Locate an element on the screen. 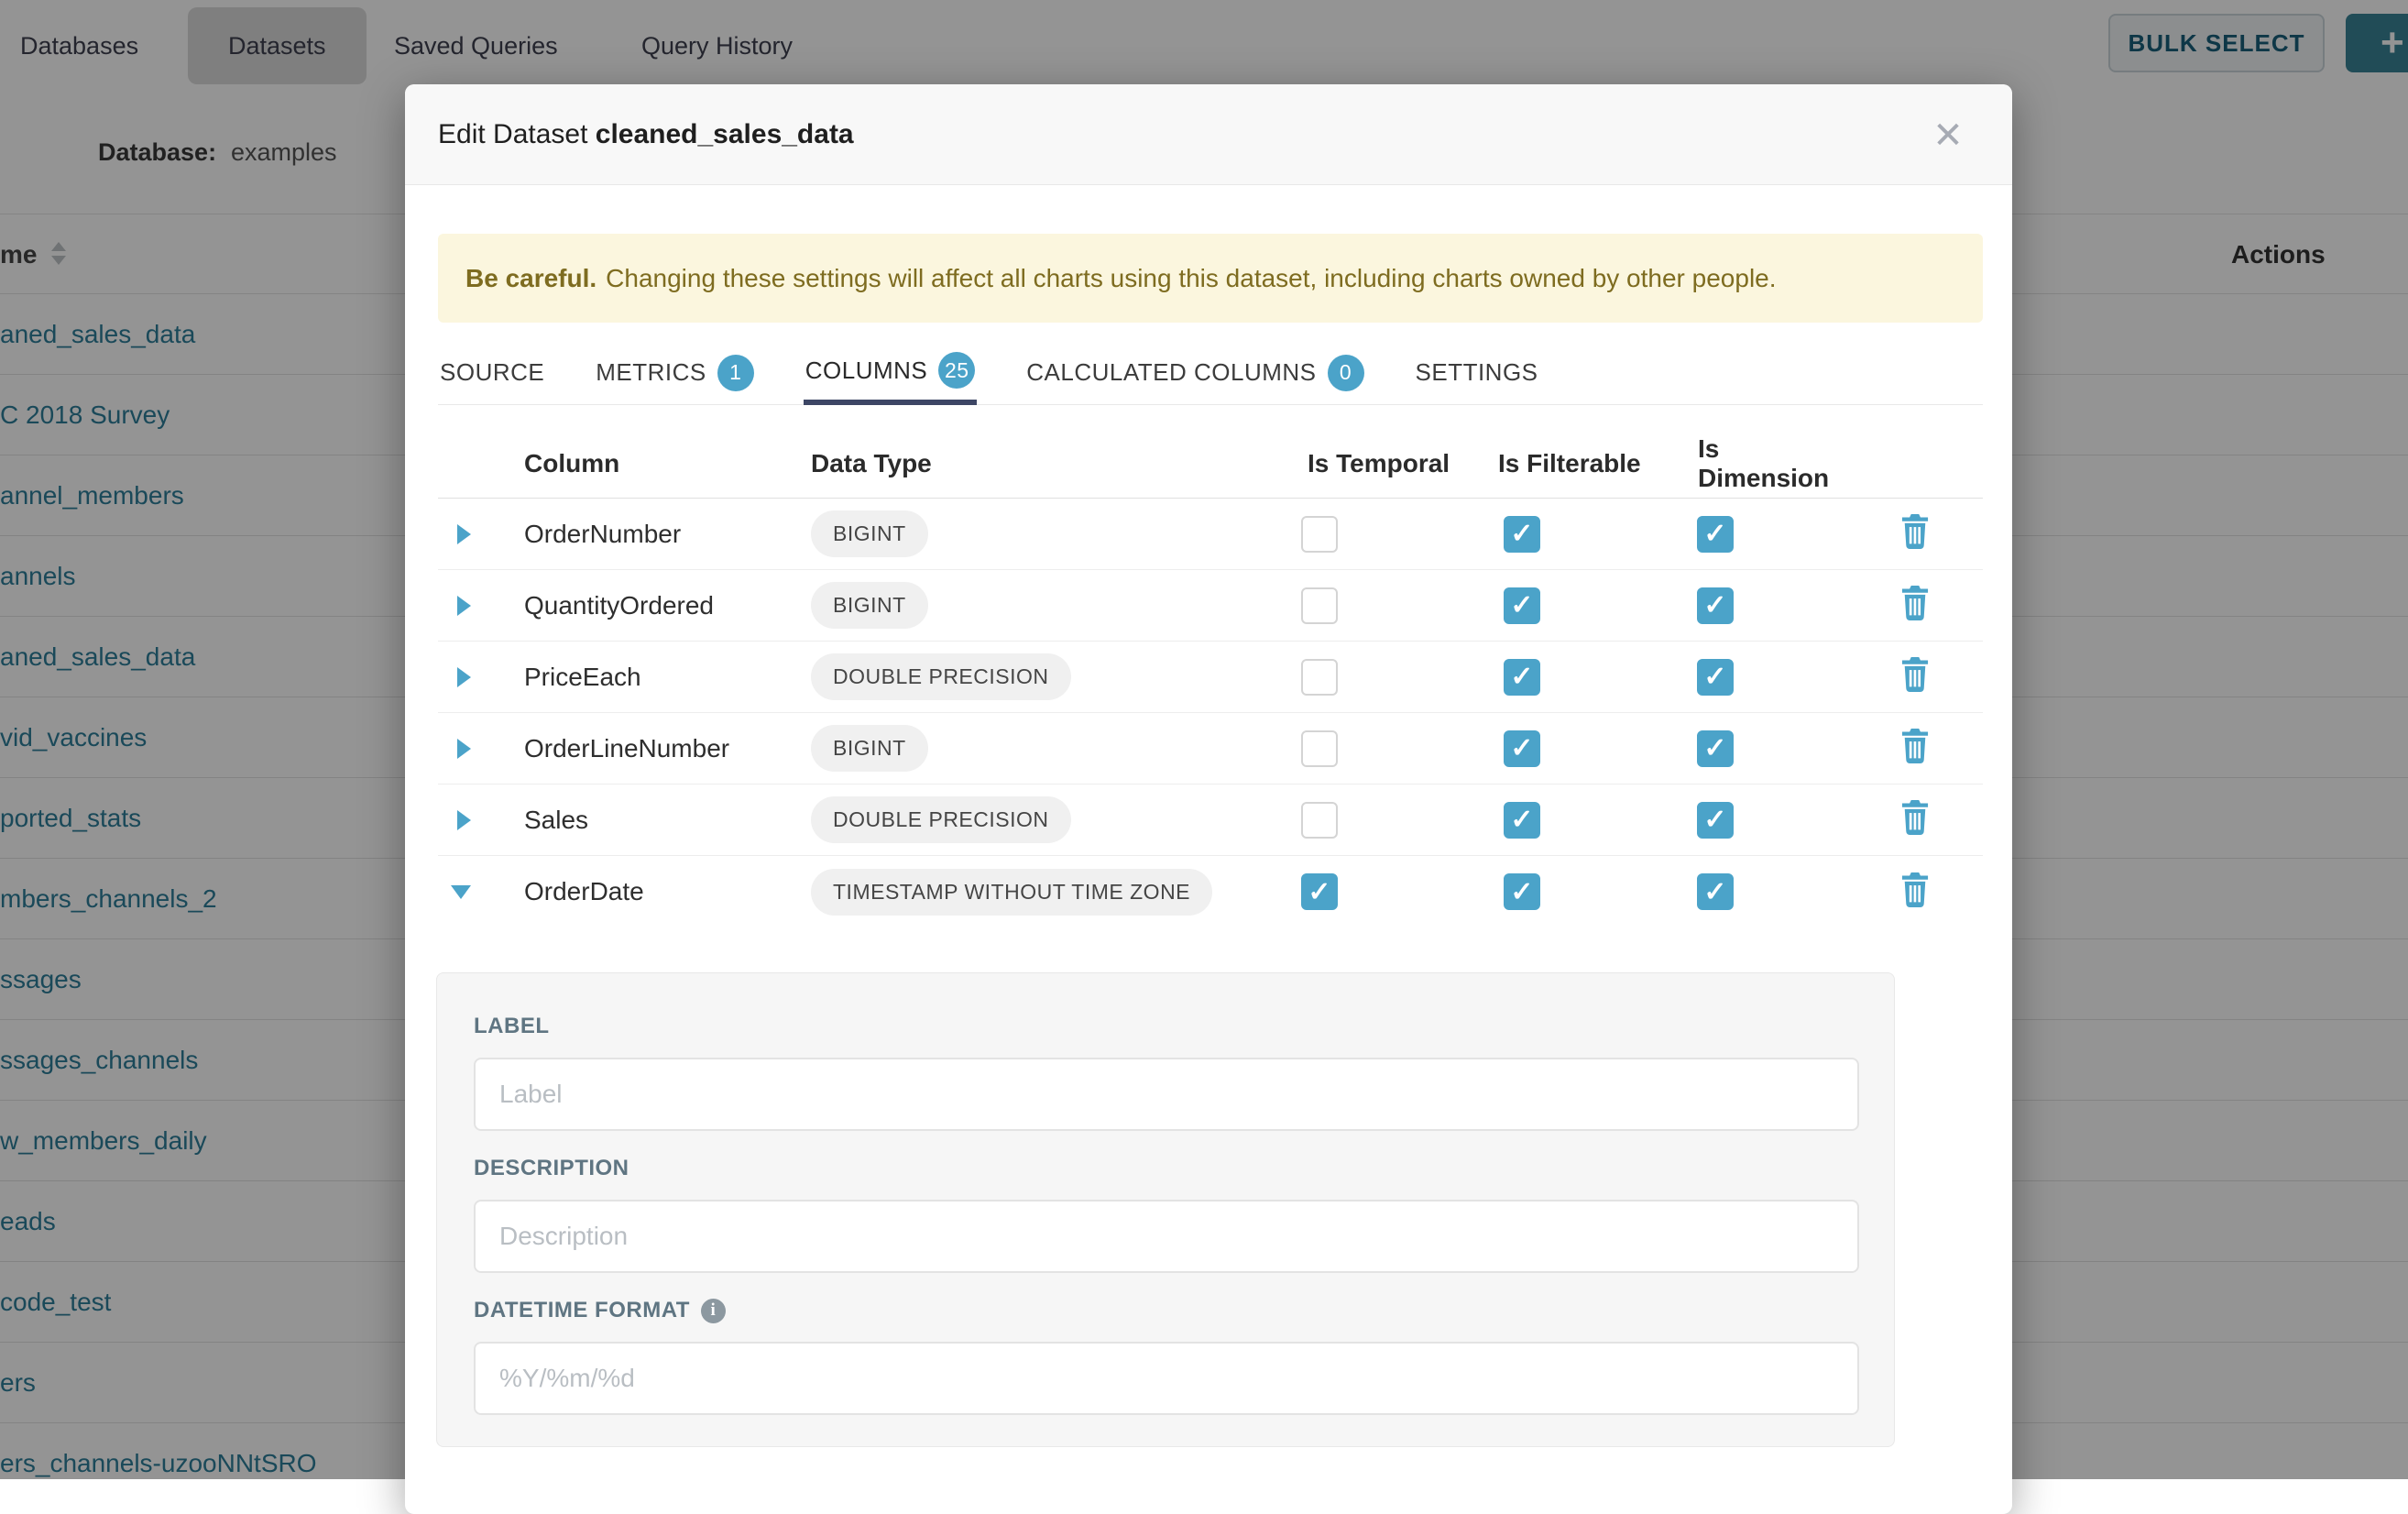 This screenshot has width=2408, height=1514. header-is-temporal: Is Temporal is located at coordinates (1365, 463).